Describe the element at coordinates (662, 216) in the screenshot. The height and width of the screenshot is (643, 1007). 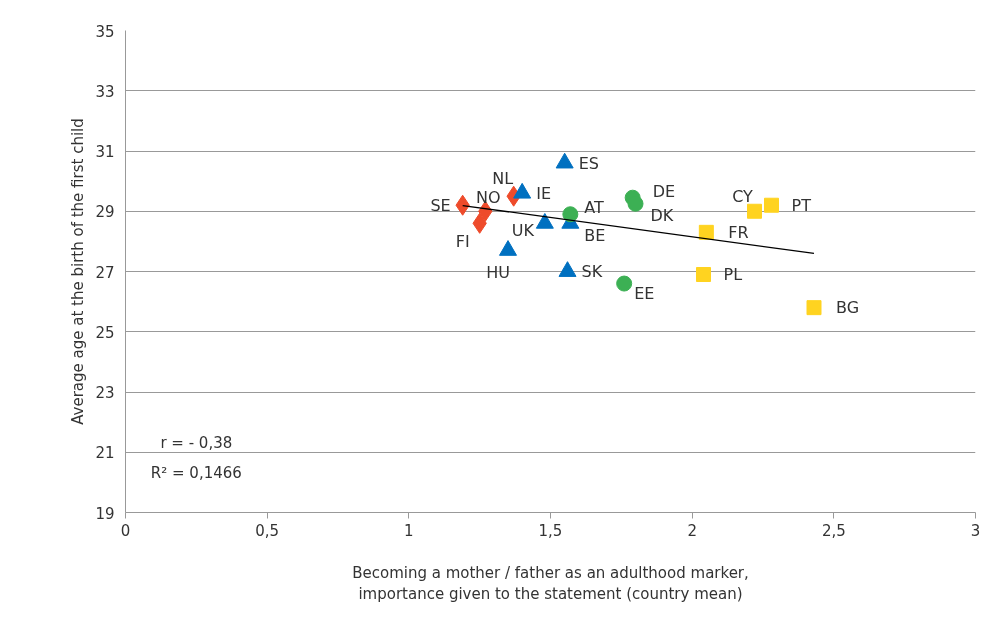
I see `annotation: DK` at that location.